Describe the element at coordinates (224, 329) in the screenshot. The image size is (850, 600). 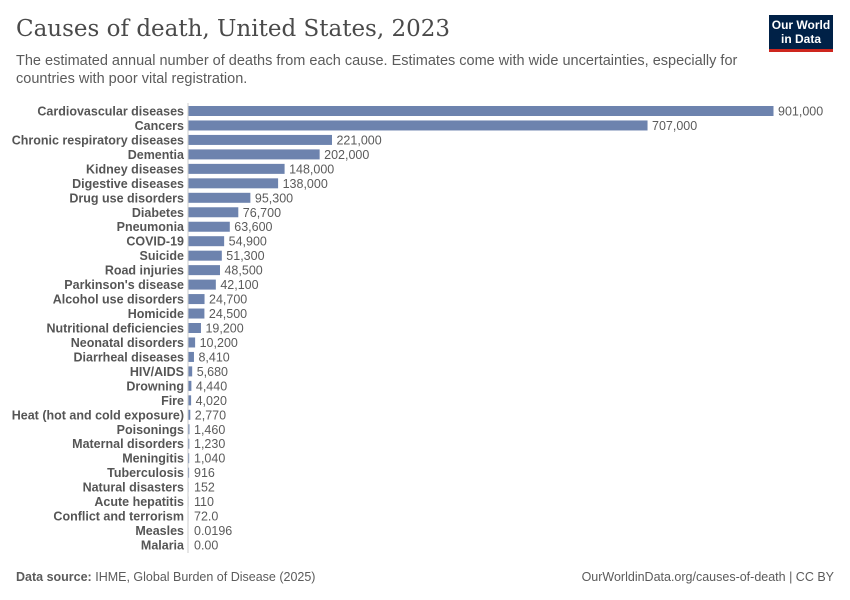
I see `value-label: 19,200` at that location.